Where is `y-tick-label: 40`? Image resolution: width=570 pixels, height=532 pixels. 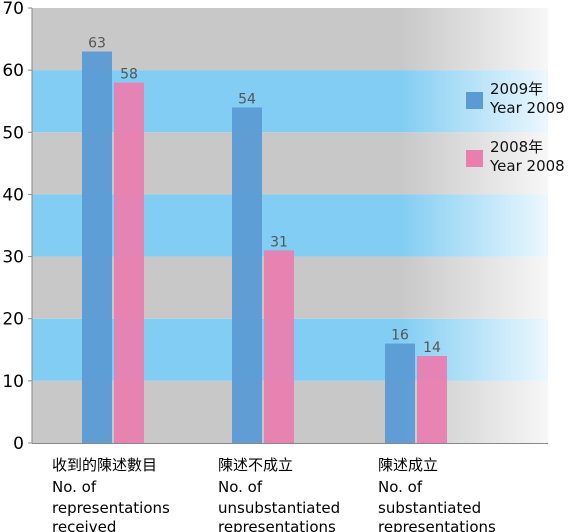
y-tick-label: 40 is located at coordinates (13, 195).